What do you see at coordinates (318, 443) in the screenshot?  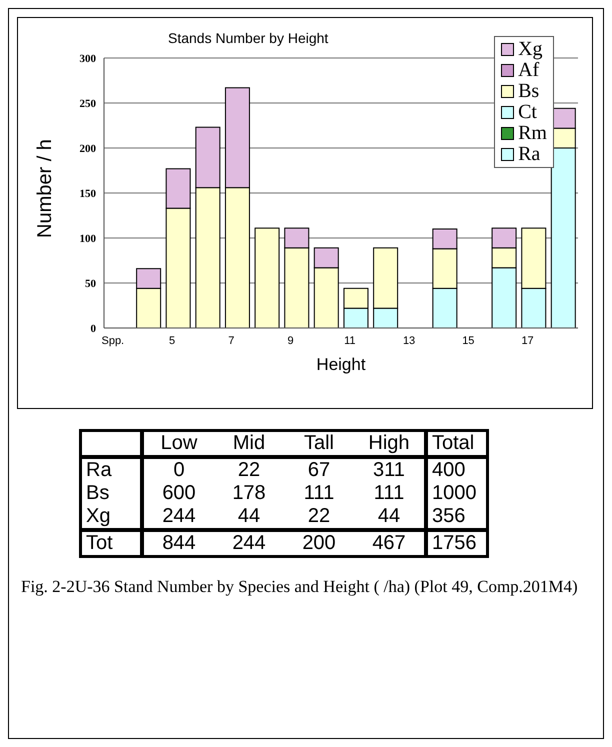 I see `x-tick-label: Tall` at bounding box center [318, 443].